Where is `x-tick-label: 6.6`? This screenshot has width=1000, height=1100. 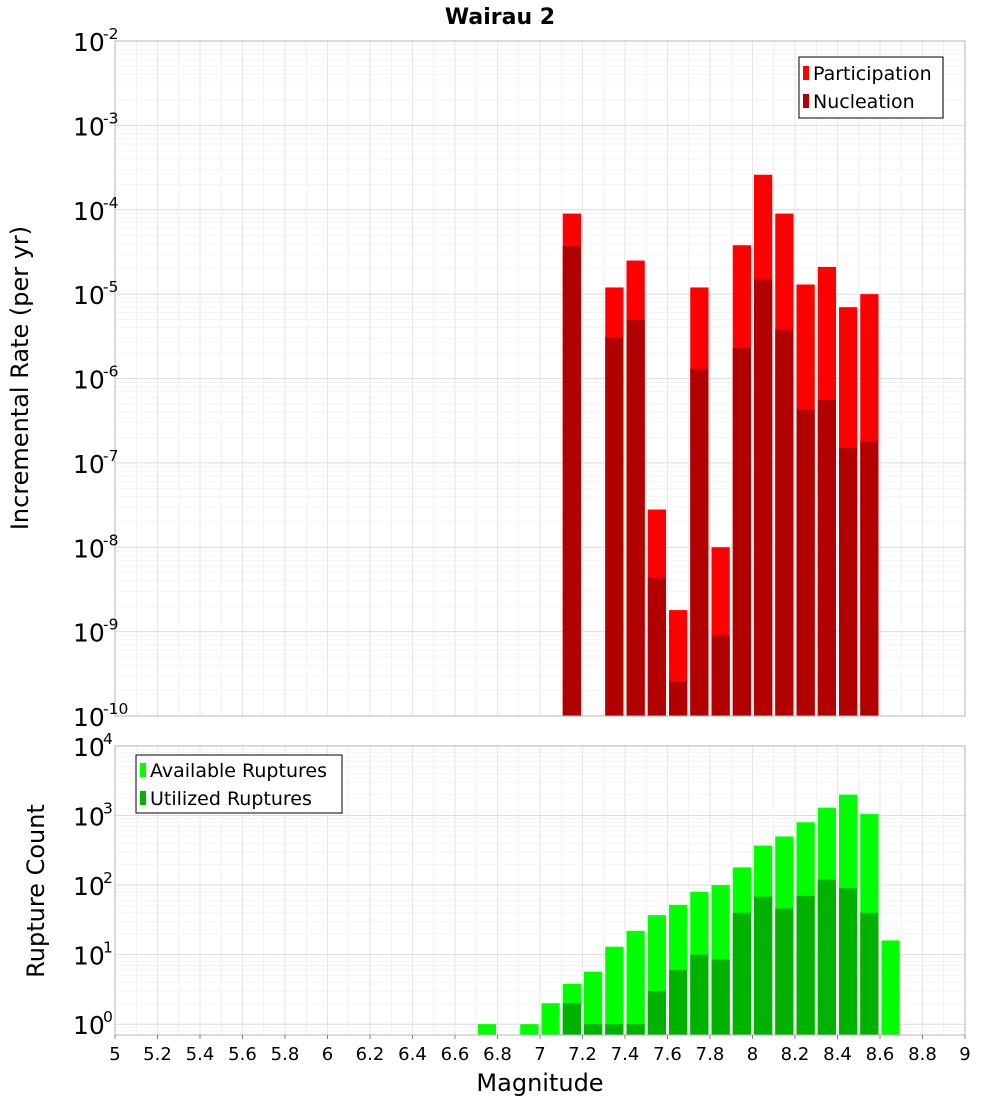
x-tick-label: 6.6 is located at coordinates (455, 1054).